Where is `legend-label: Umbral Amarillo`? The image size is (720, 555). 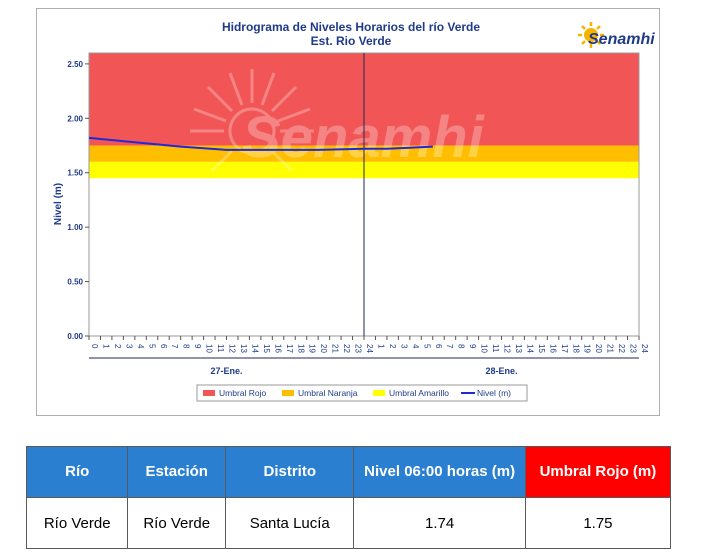 legend-label: Umbral Amarillo is located at coordinates (419, 393).